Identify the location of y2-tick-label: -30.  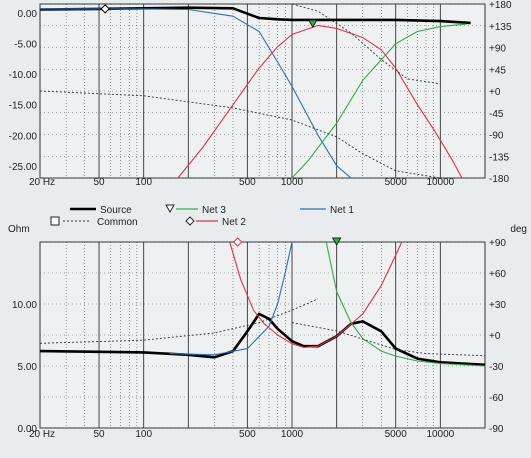
(496, 367).